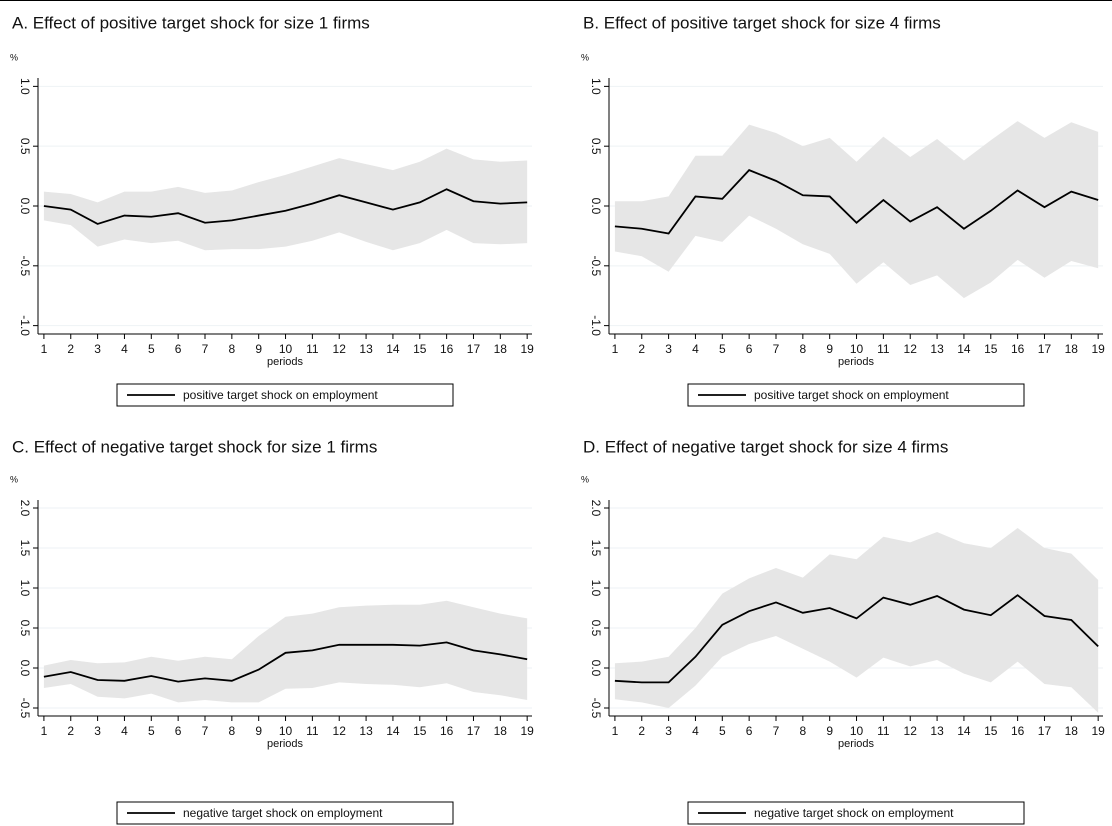  I want to click on y-tick-label: -1.0, so click(25, 325).